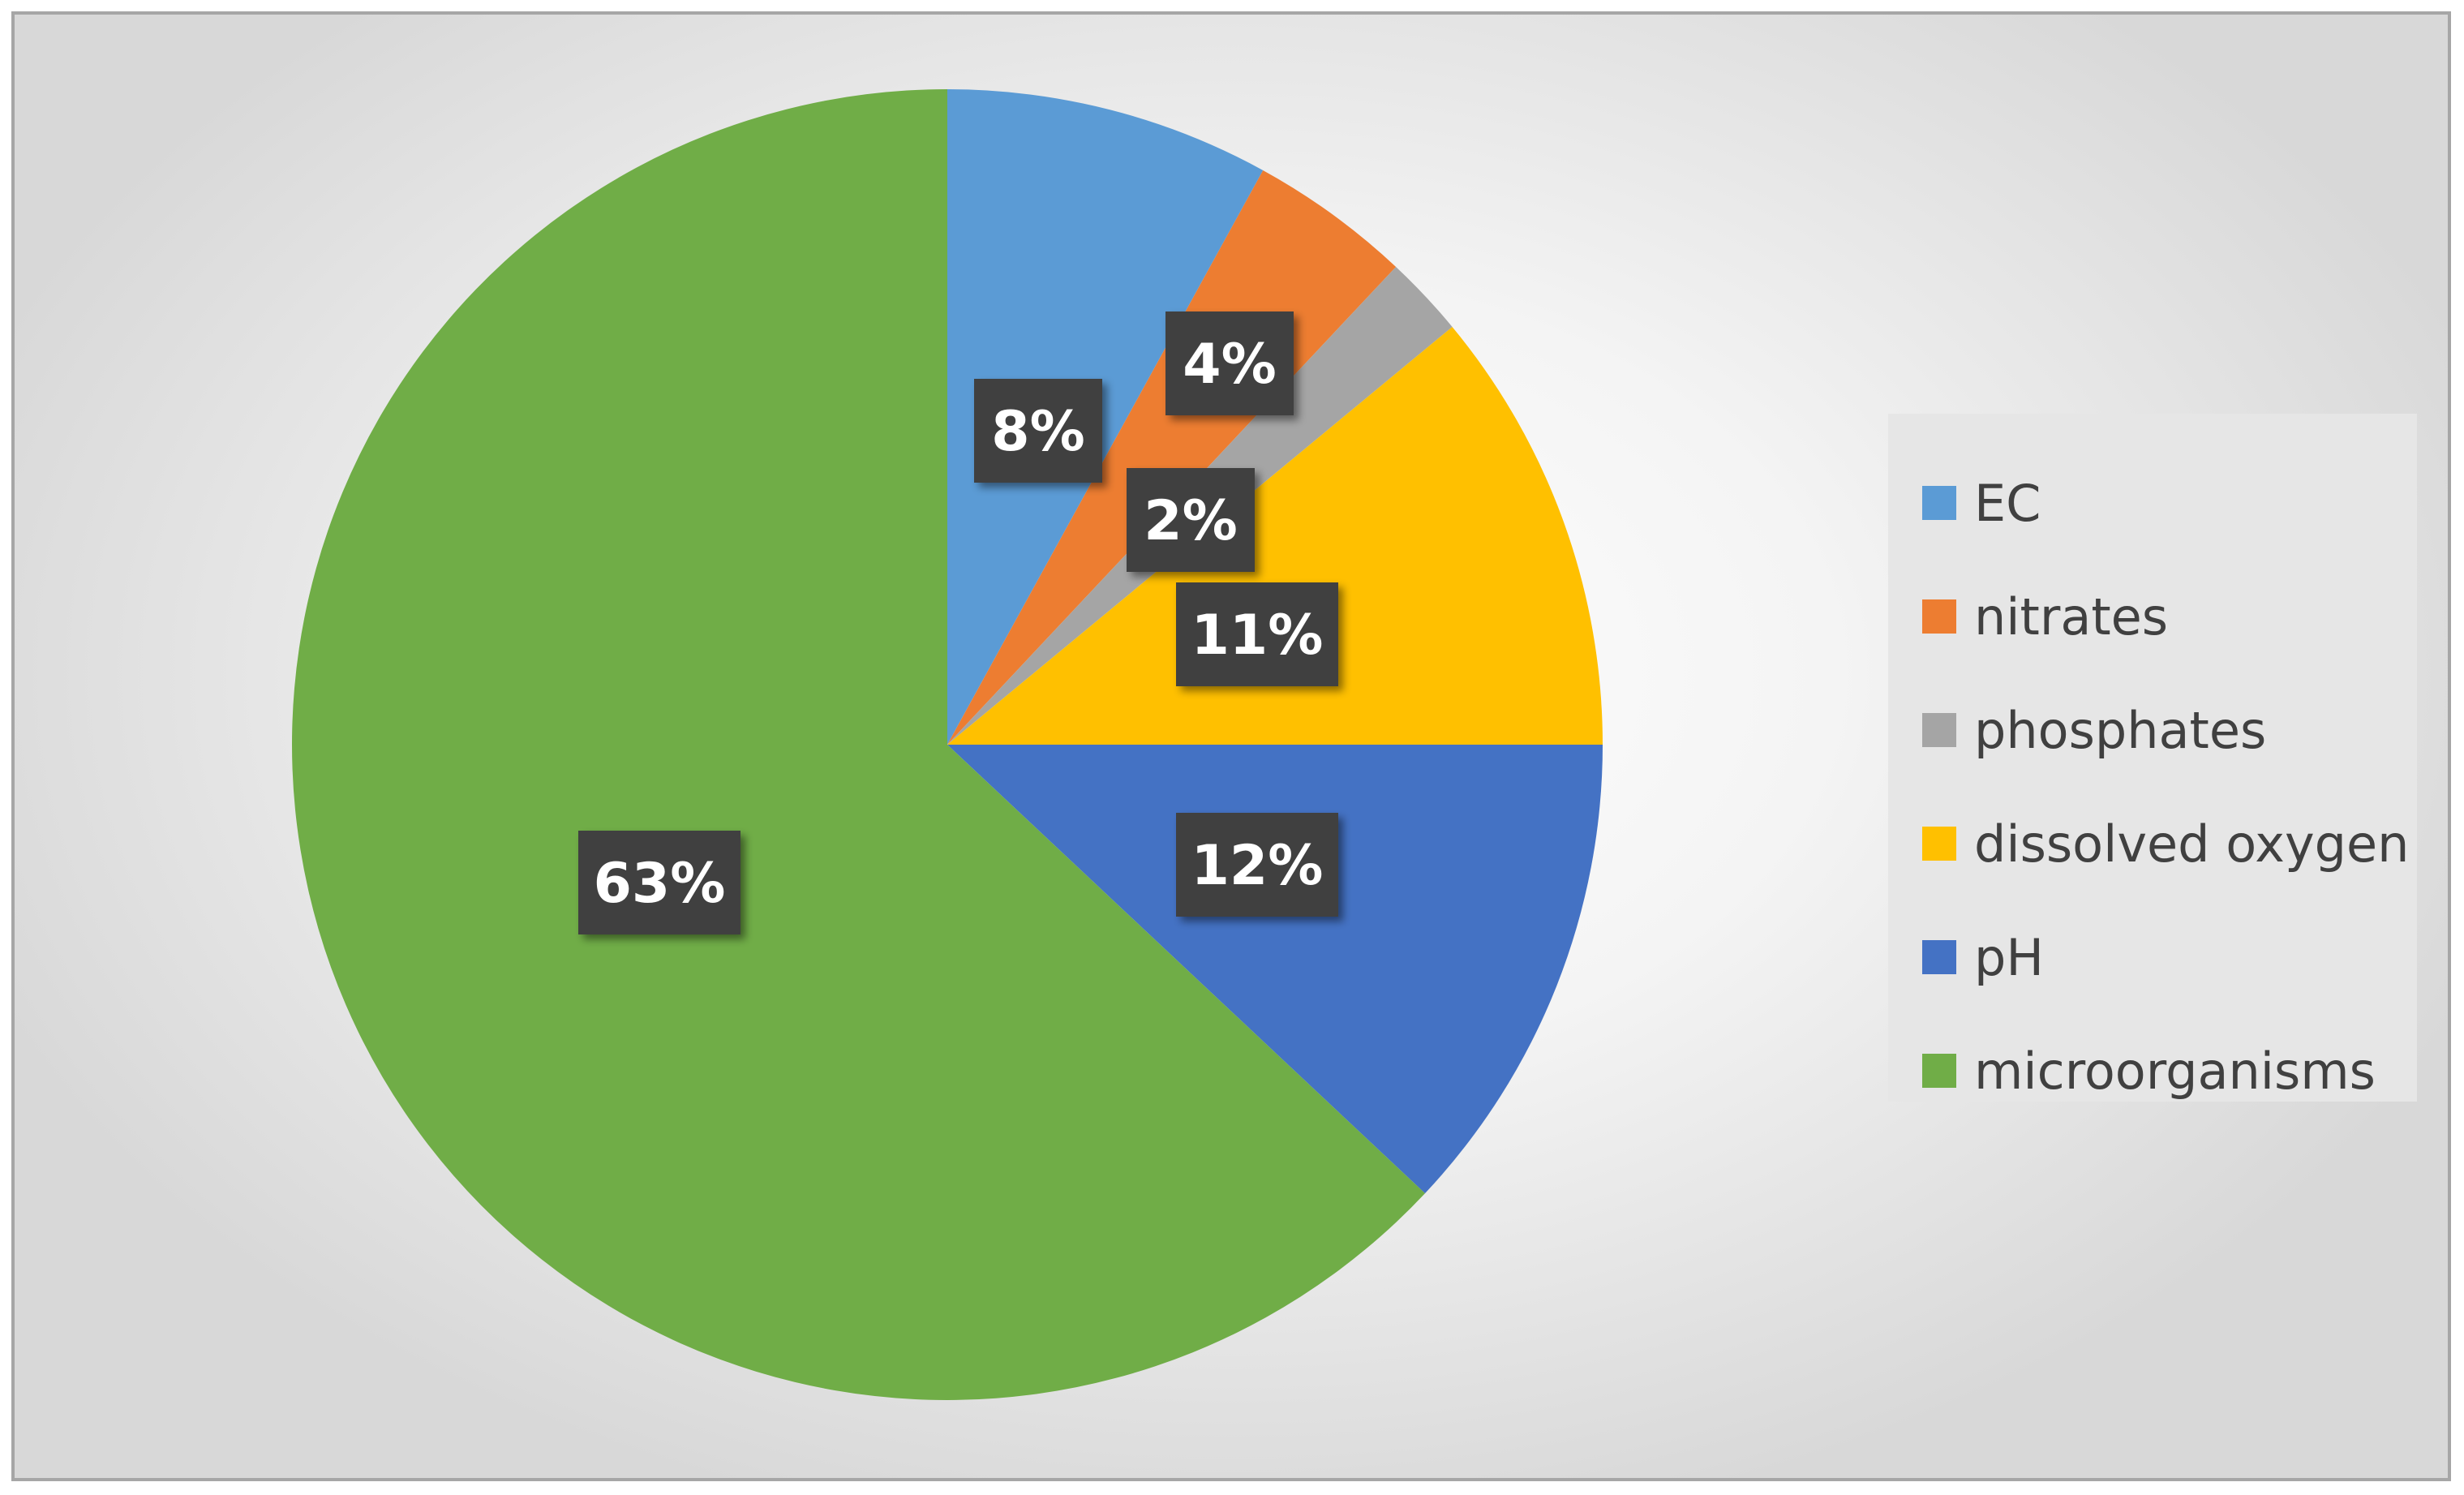 This screenshot has height=1495, width=2464. I want to click on legend-item: phosphates, so click(2169, 730).